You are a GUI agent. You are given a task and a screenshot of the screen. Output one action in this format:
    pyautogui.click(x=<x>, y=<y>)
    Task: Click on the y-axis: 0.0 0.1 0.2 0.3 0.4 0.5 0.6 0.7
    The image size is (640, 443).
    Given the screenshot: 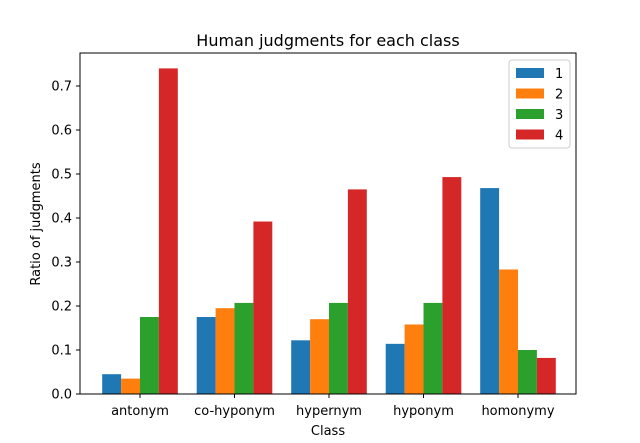 What is the action you would take?
    pyautogui.click(x=65, y=241)
    